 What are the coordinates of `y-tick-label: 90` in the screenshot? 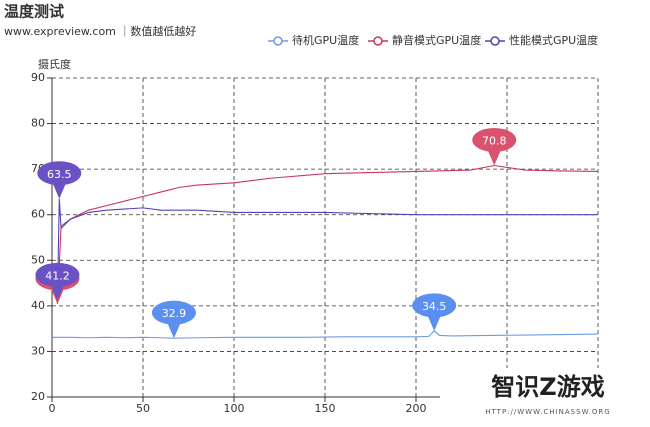 It's located at (38, 77).